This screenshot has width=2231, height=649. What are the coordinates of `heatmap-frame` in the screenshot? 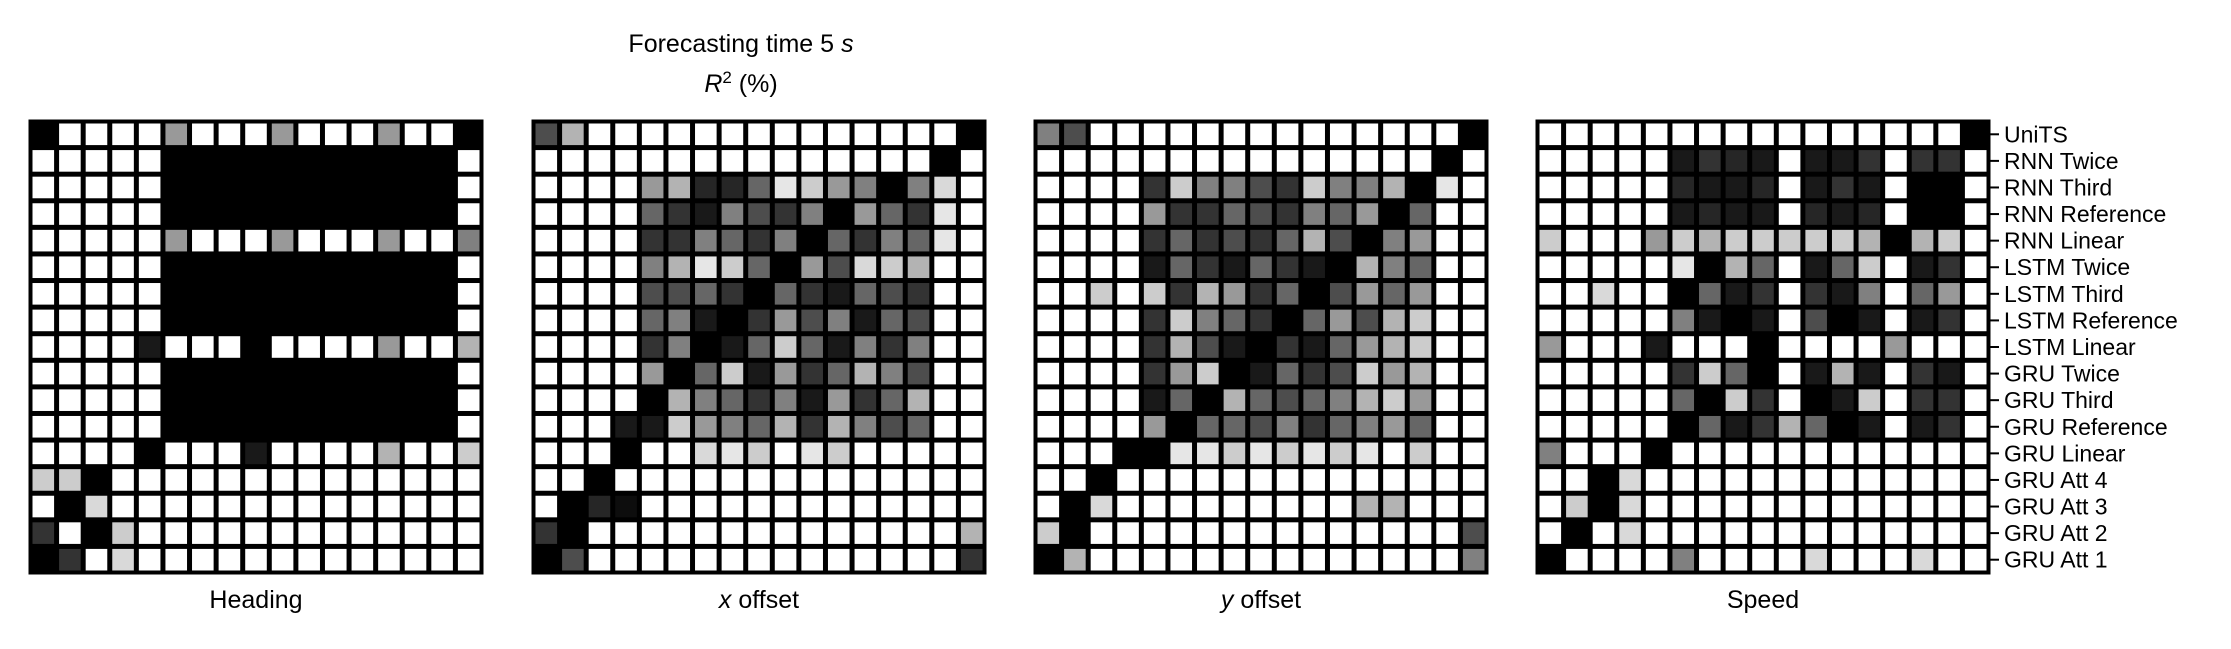 It's located at (1261, 347).